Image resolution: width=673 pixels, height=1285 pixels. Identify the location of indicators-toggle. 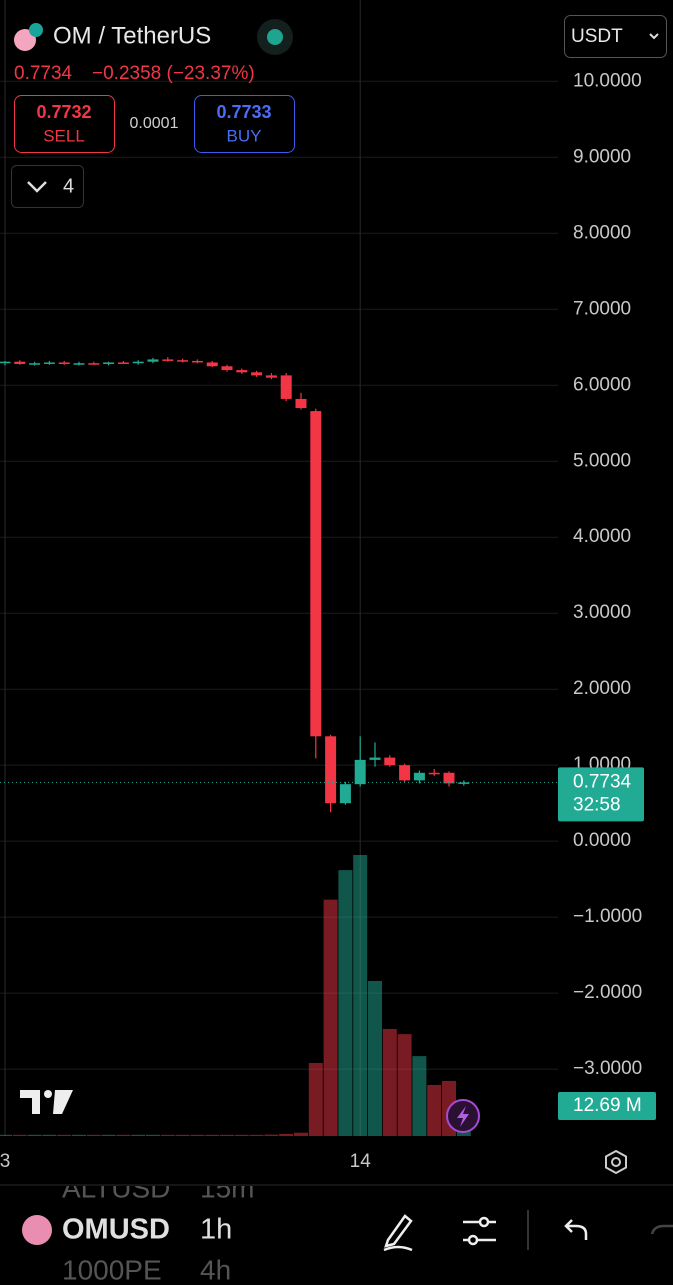
(47, 186).